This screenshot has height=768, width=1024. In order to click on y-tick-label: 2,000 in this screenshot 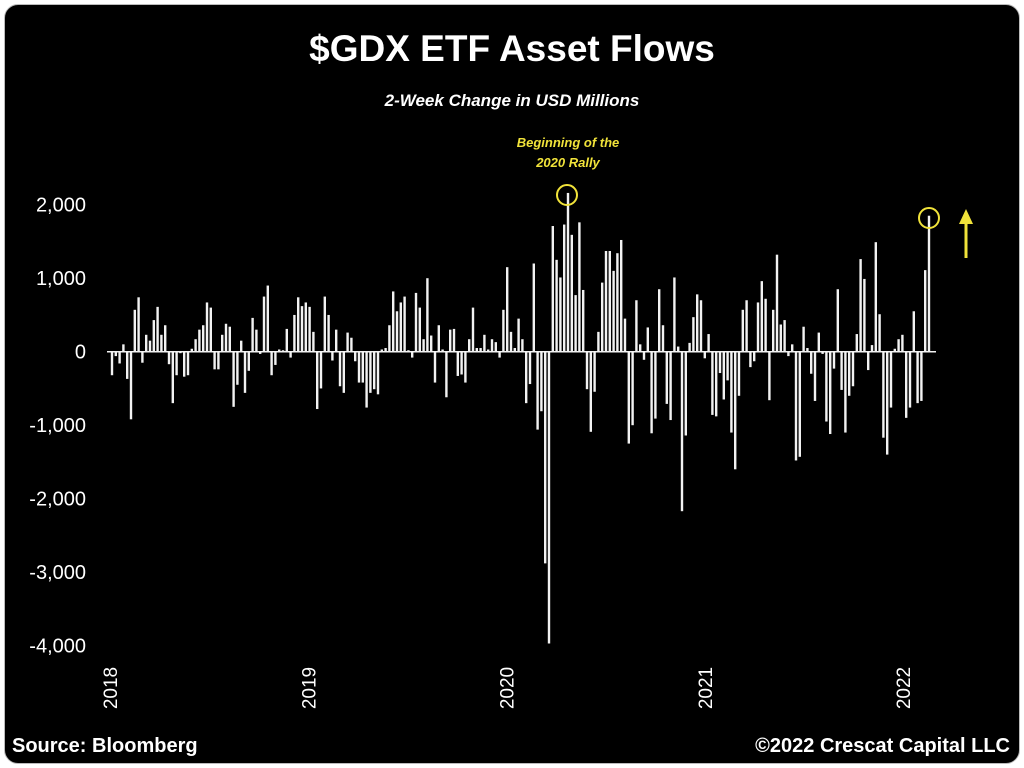, I will do `click(61, 206)`.